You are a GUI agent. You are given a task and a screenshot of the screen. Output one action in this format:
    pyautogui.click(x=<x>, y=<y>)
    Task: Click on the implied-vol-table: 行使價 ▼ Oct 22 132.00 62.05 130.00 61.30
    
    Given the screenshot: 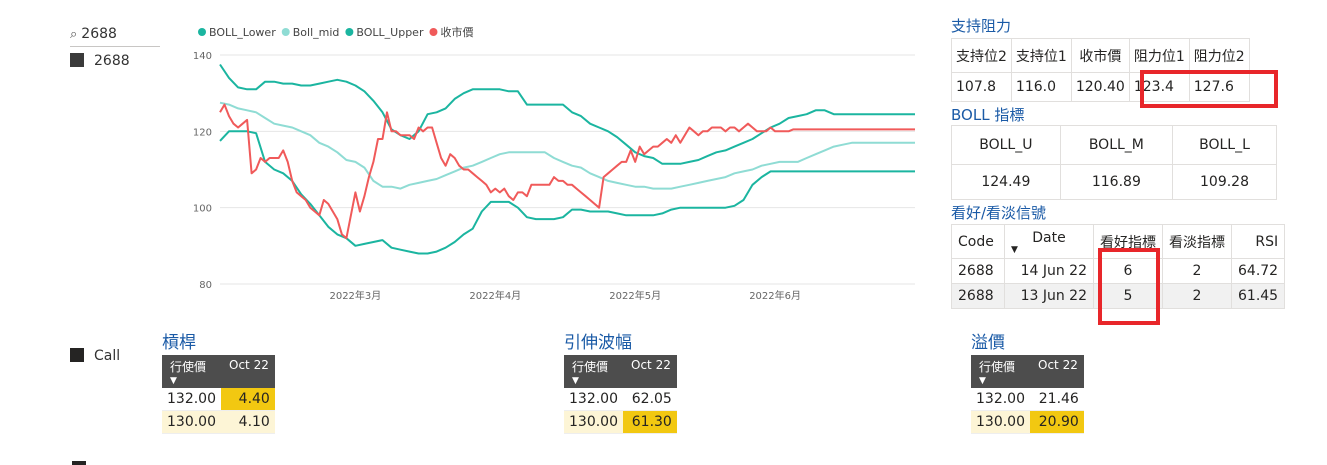 What is the action you would take?
    pyautogui.click(x=620, y=394)
    